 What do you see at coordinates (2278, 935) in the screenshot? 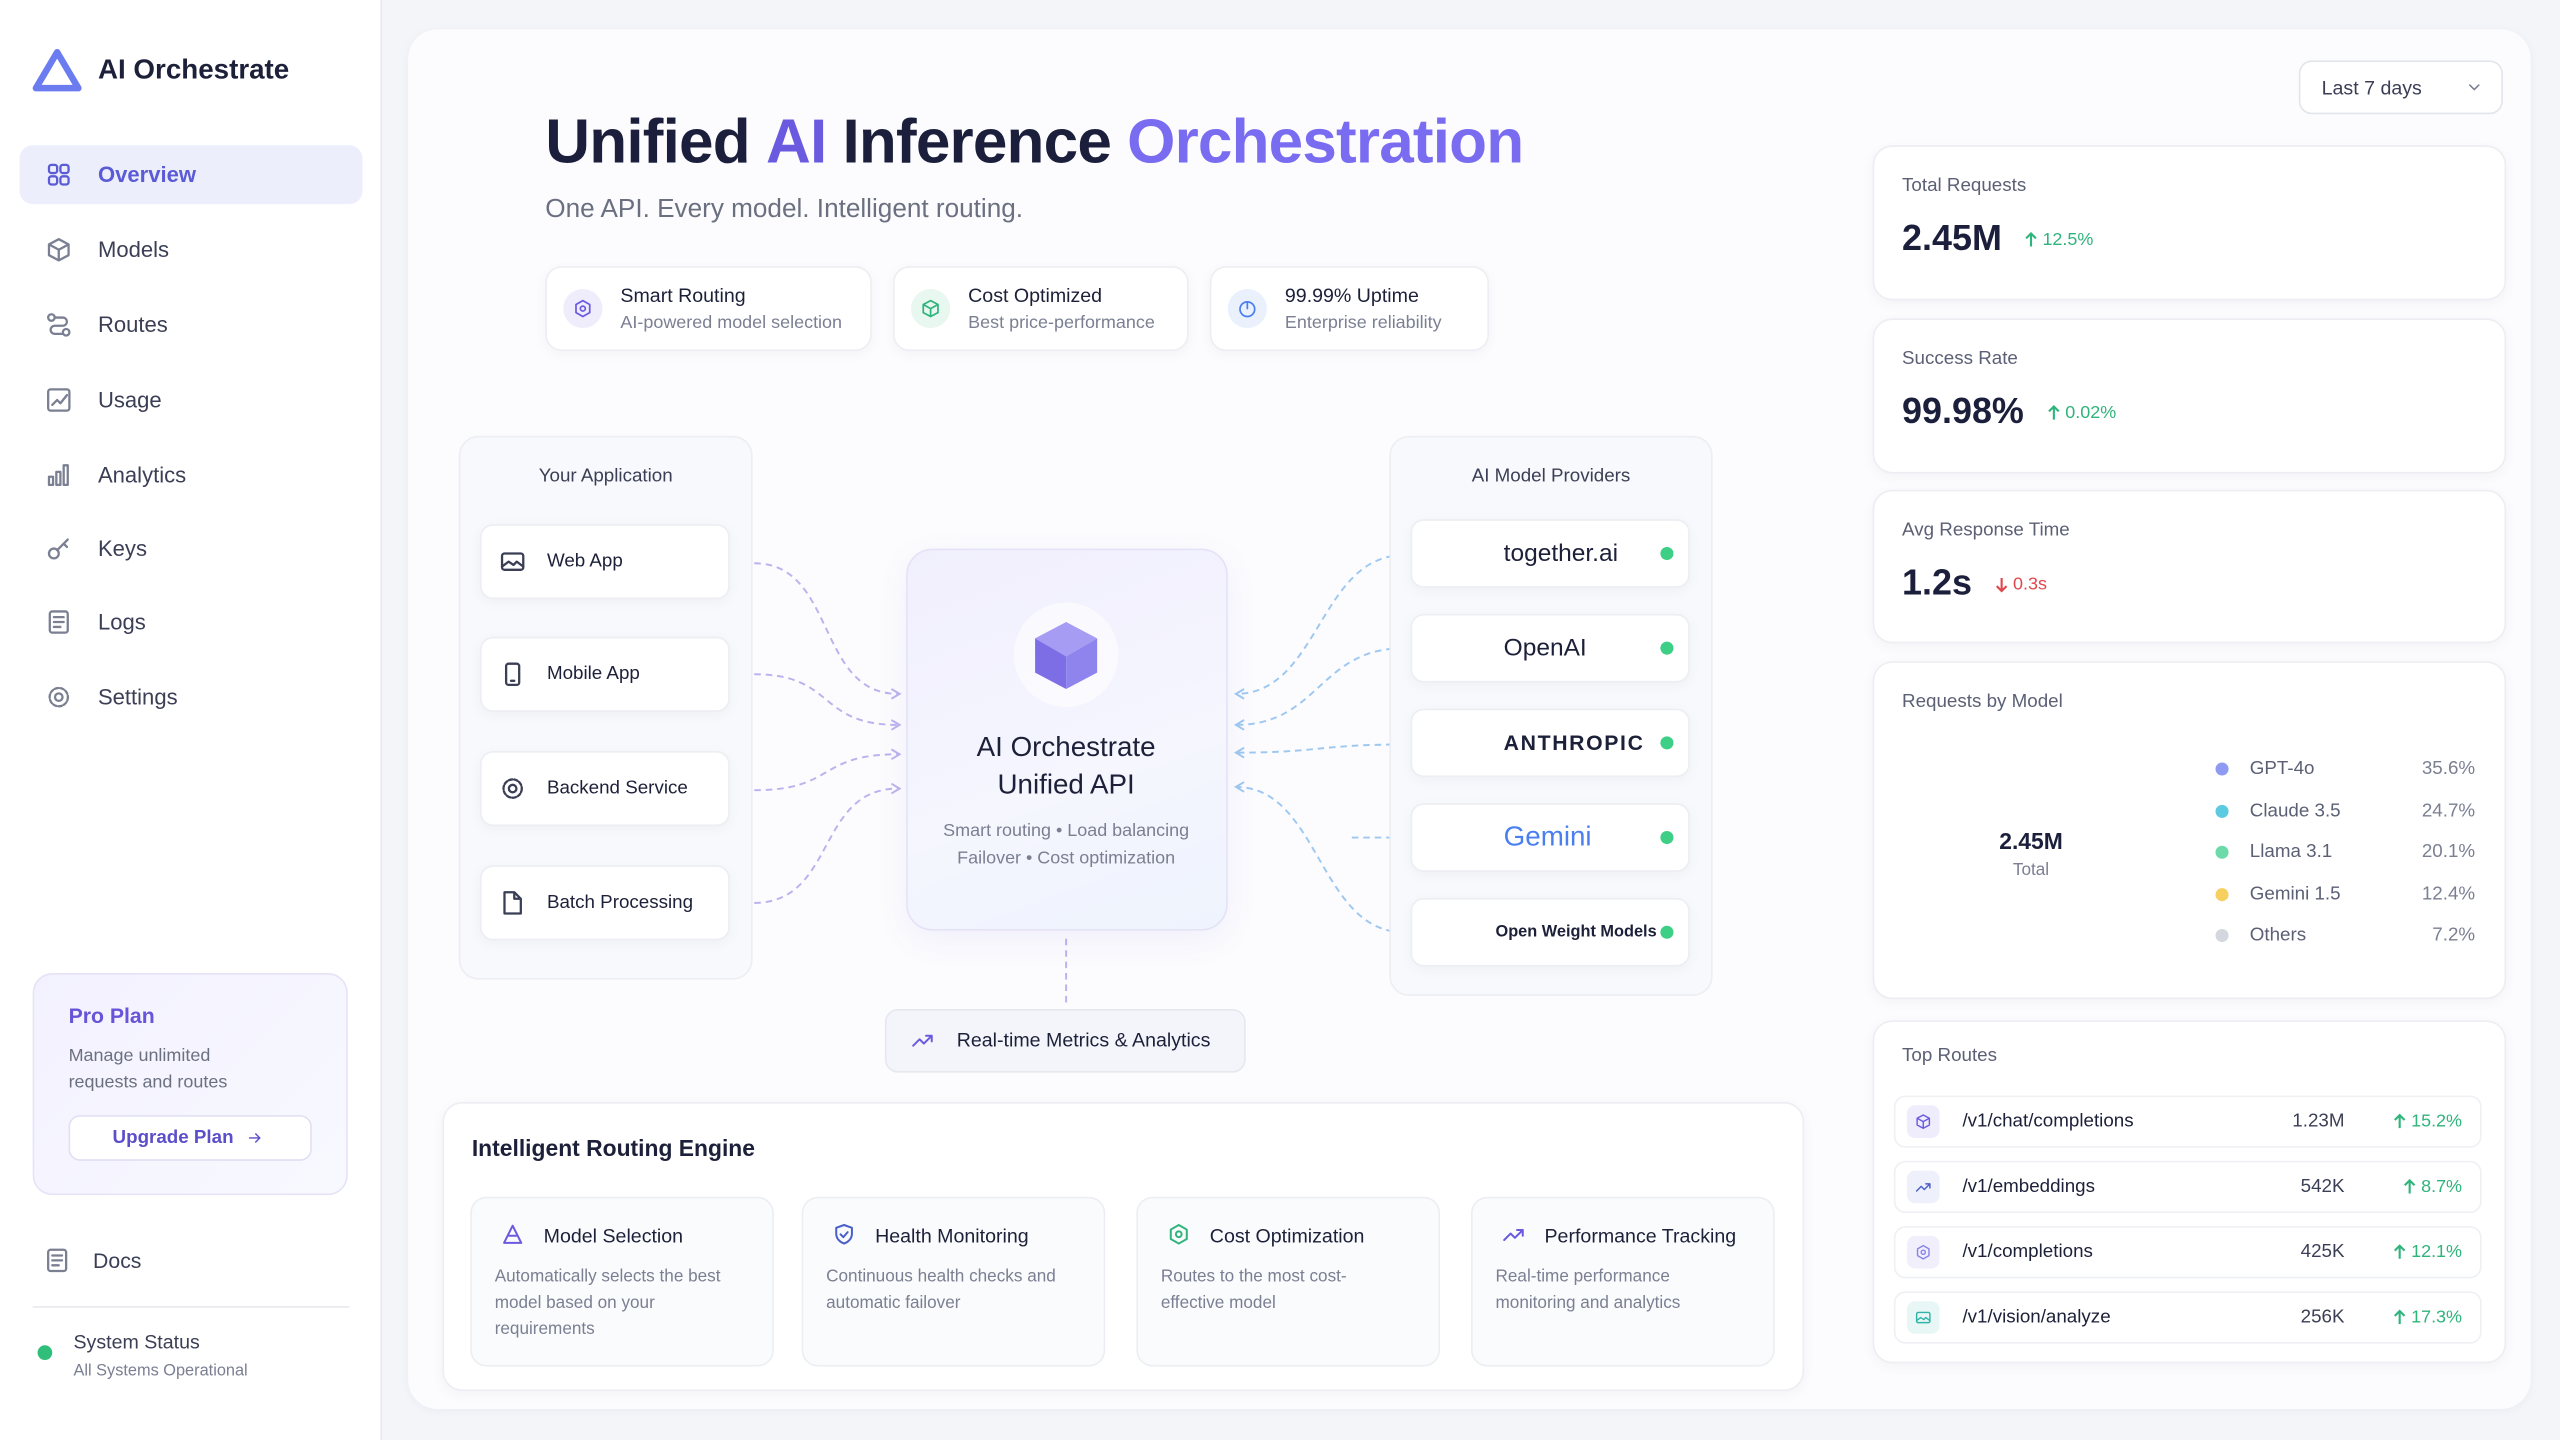
I see `legend-label: Others` at bounding box center [2278, 935].